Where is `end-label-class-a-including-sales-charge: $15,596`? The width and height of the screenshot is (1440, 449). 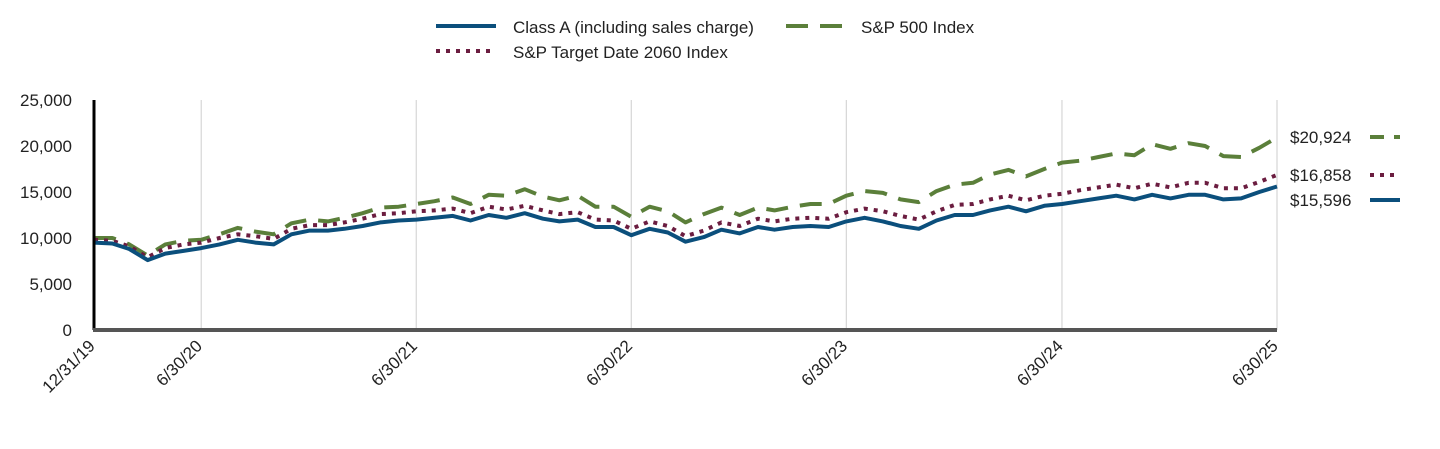 end-label-class-a-including-sales-charge: $15,596 is located at coordinates (1320, 200).